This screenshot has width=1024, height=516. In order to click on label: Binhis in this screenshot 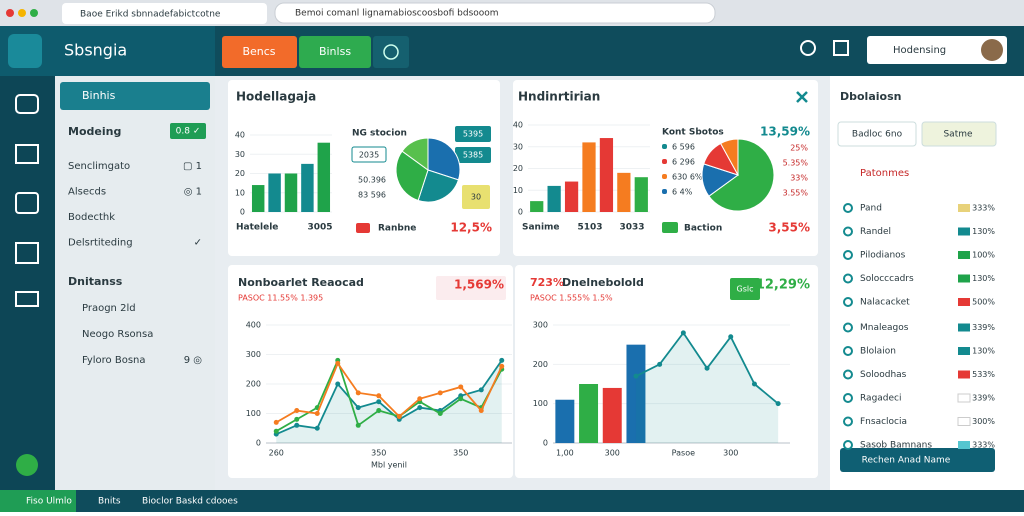, I will do `click(99, 95)`.